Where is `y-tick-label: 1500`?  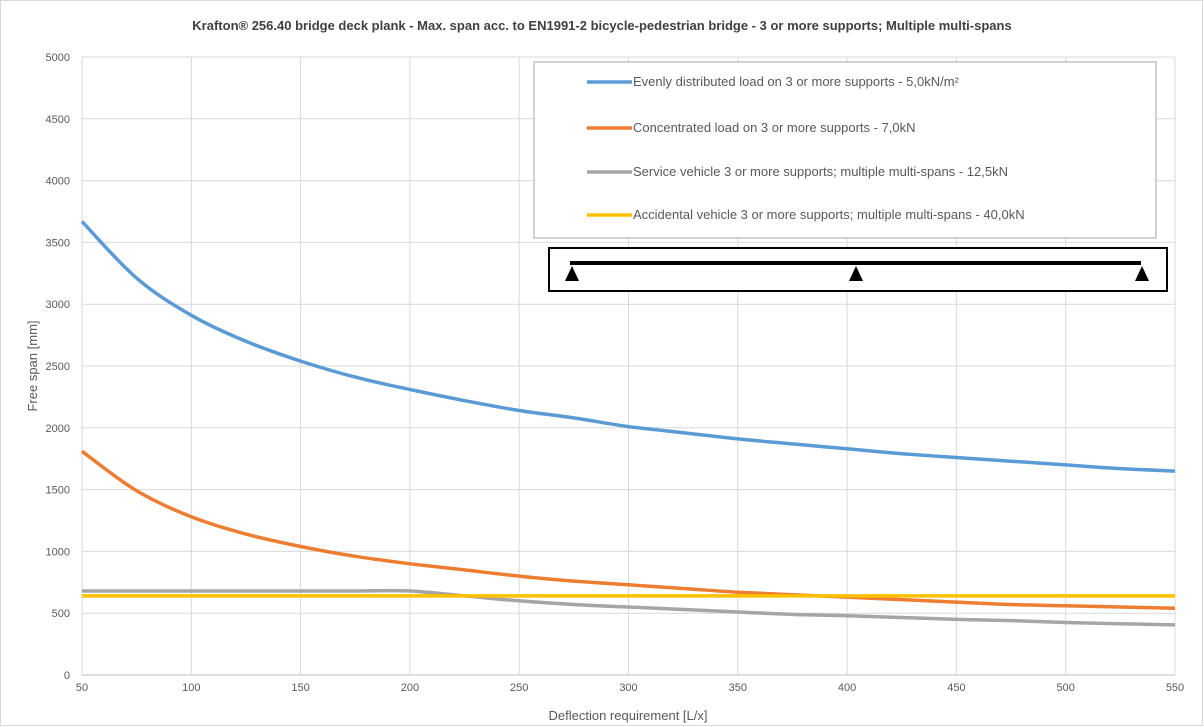 y-tick-label: 1500 is located at coordinates (58, 491).